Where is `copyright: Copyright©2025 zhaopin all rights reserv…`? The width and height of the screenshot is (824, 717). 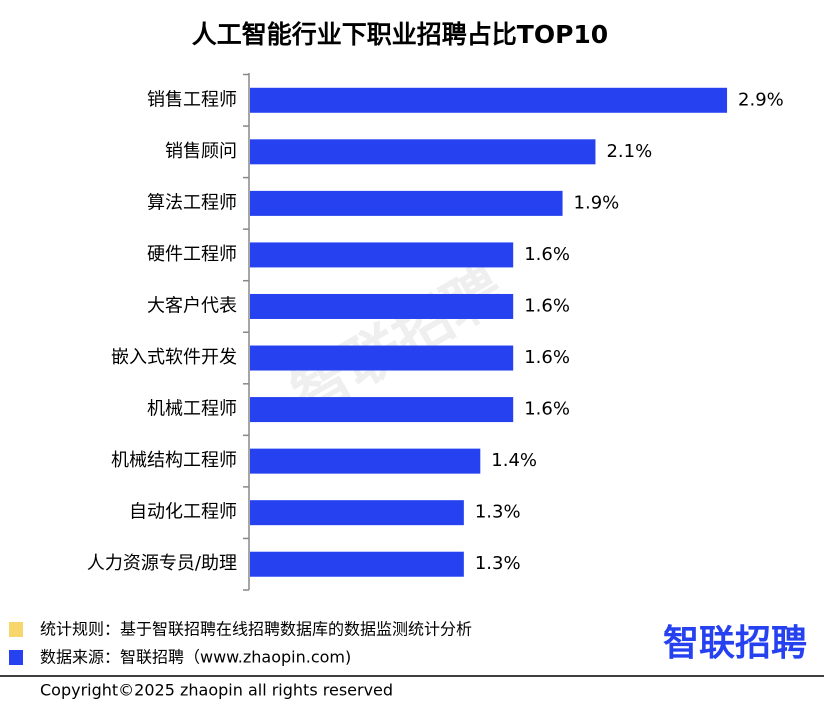 copyright: Copyright©2025 zhaopin all rights reserv… is located at coordinates (216, 690).